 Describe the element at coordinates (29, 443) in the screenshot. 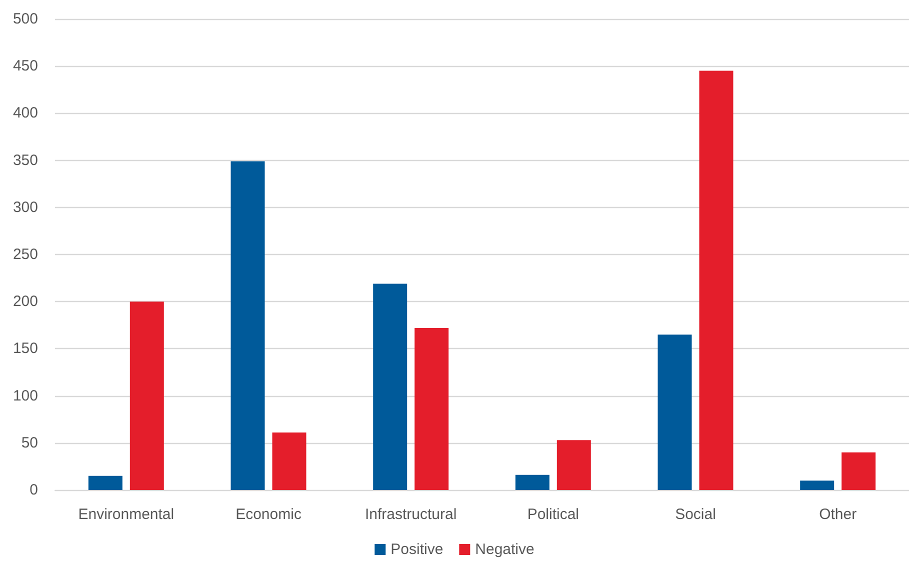

I see `y-tick-label: 50` at that location.